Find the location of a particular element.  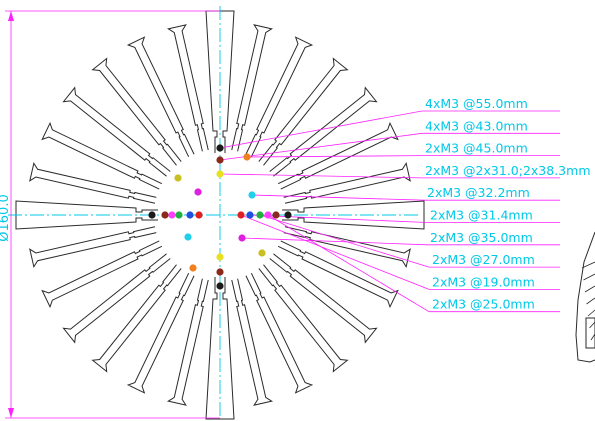

hole-callout-label: 2xM3 @35.0mm is located at coordinates (481, 237).